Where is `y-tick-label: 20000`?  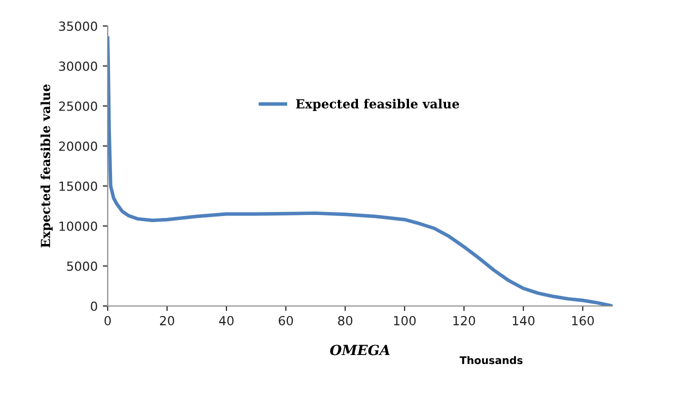 y-tick-label: 20000 is located at coordinates (78, 146).